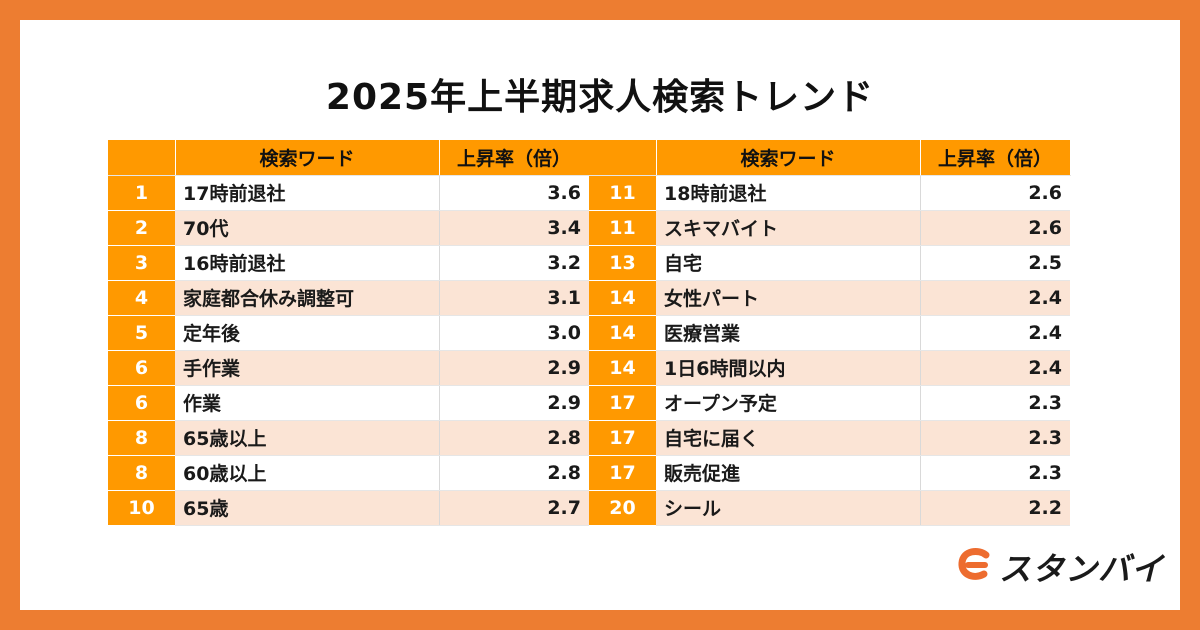 The width and height of the screenshot is (1200, 630). What do you see at coordinates (307, 508) in the screenshot?
I see `search-word-cell: 65歳` at bounding box center [307, 508].